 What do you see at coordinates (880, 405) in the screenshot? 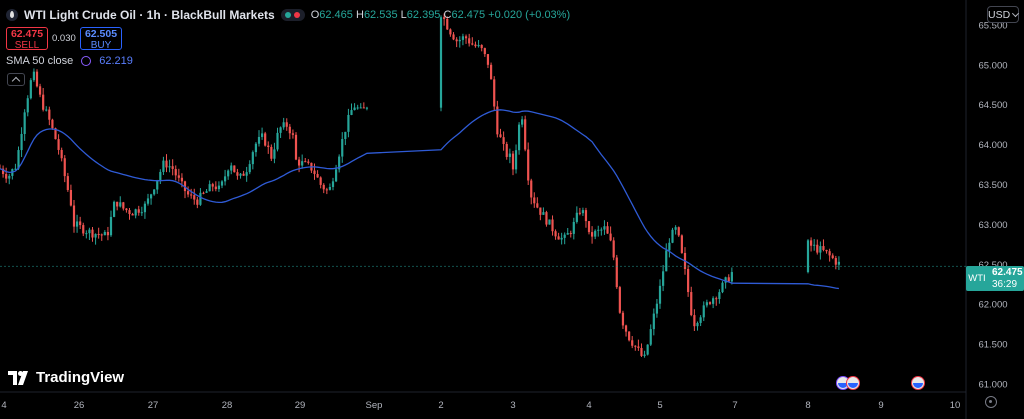
I see `x-tick-label: 9` at bounding box center [880, 405].